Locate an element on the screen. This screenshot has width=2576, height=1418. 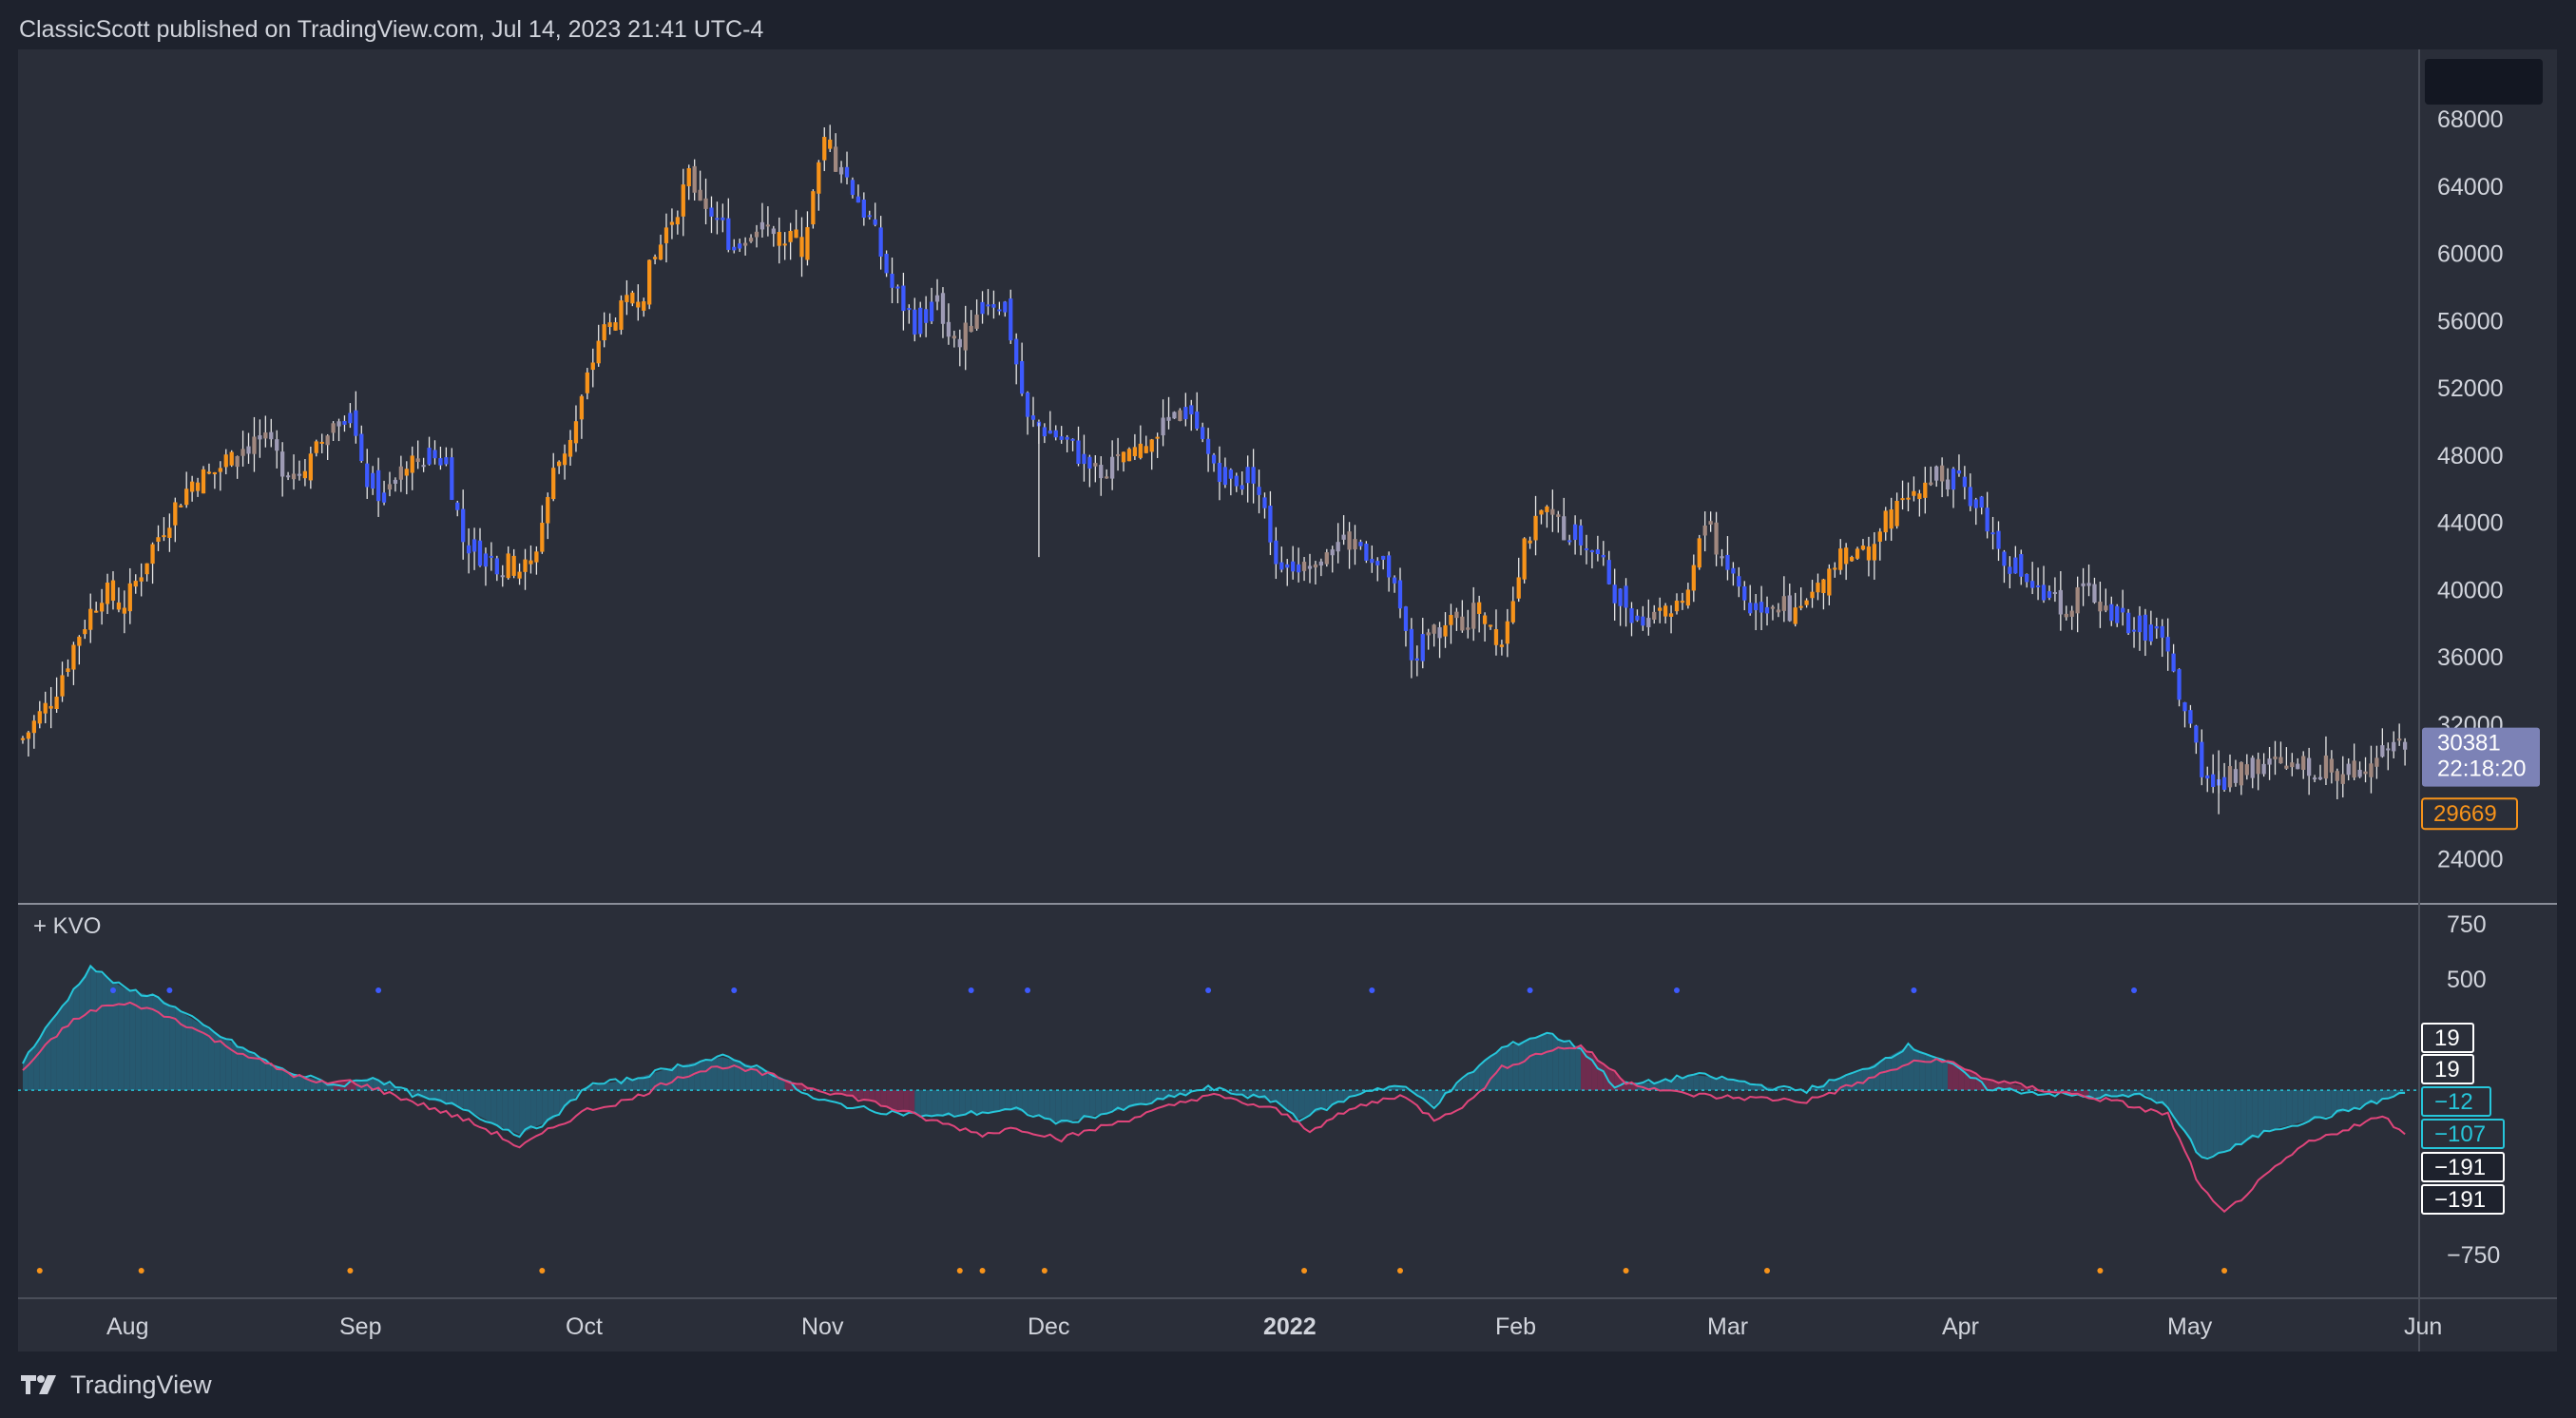
price-tick-label: 36000 is located at coordinates (2470, 657).